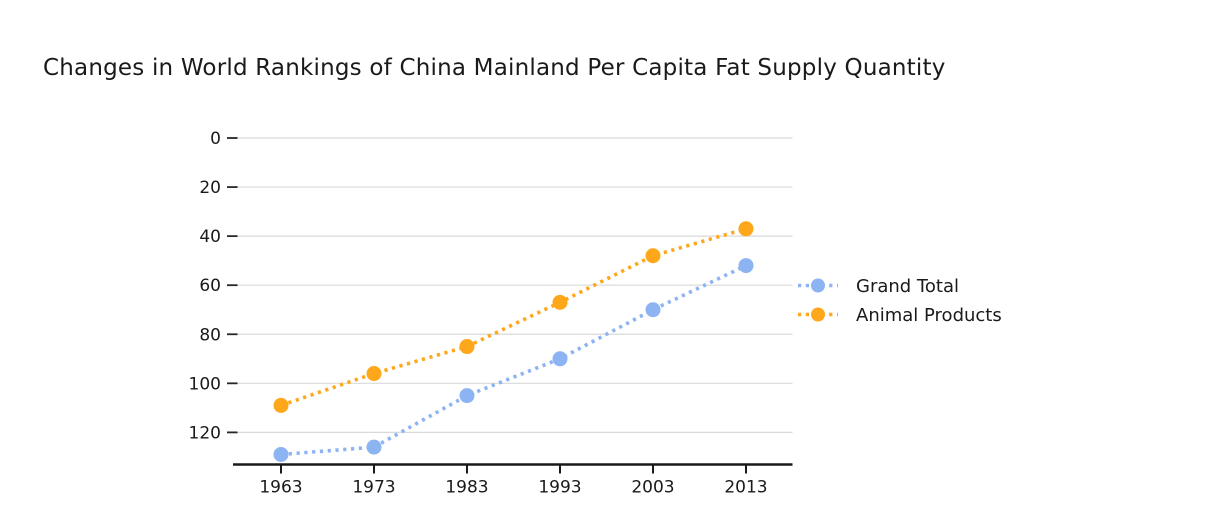  What do you see at coordinates (205, 433) in the screenshot?
I see `y-tick-label: 120` at bounding box center [205, 433].